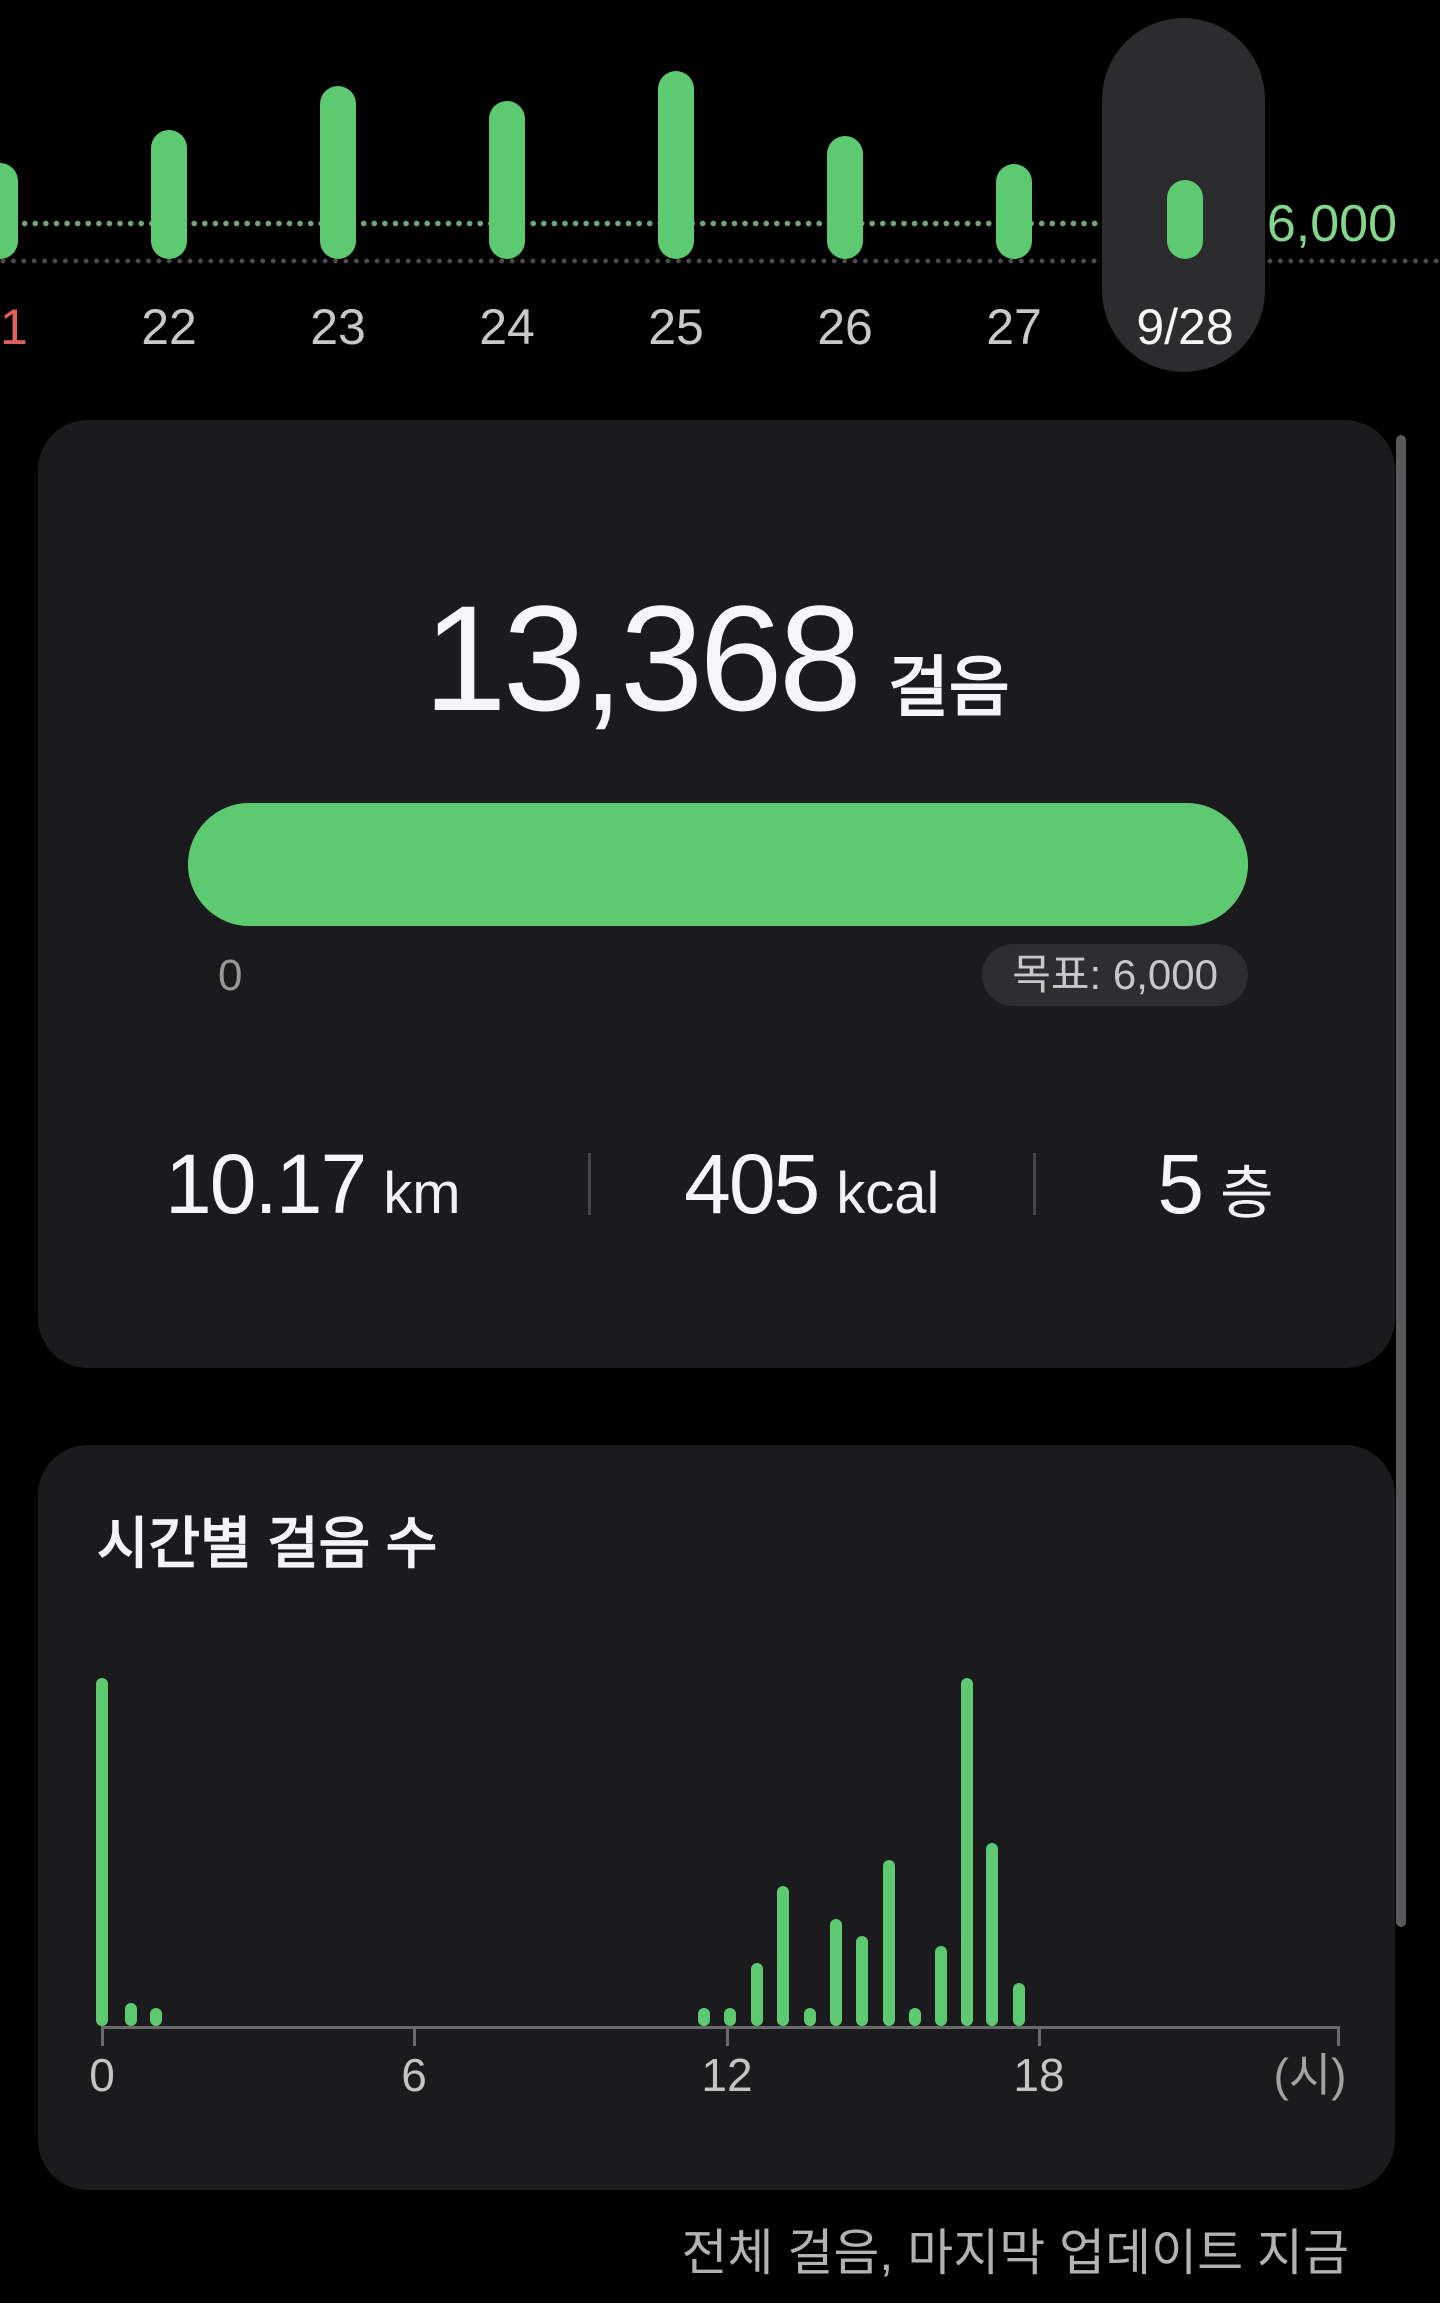 The height and width of the screenshot is (2303, 1440). Describe the element at coordinates (1185, 327) in the screenshot. I see `week-day-label: 9/28` at that location.